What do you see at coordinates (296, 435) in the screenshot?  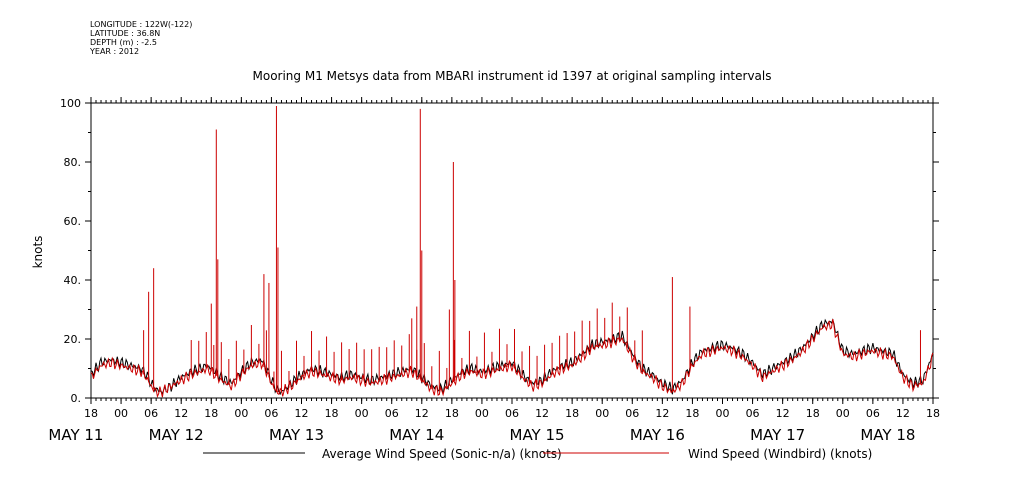 I see `day-label: MAY 13` at bounding box center [296, 435].